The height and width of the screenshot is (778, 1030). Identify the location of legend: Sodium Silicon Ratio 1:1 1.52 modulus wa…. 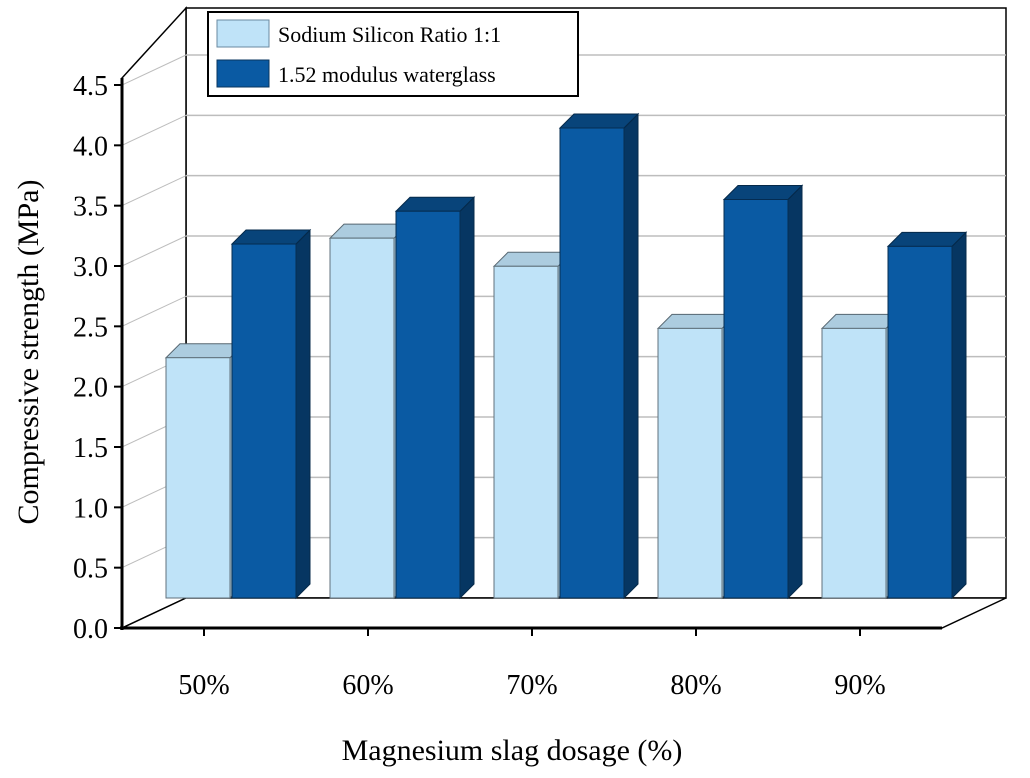
(393, 54).